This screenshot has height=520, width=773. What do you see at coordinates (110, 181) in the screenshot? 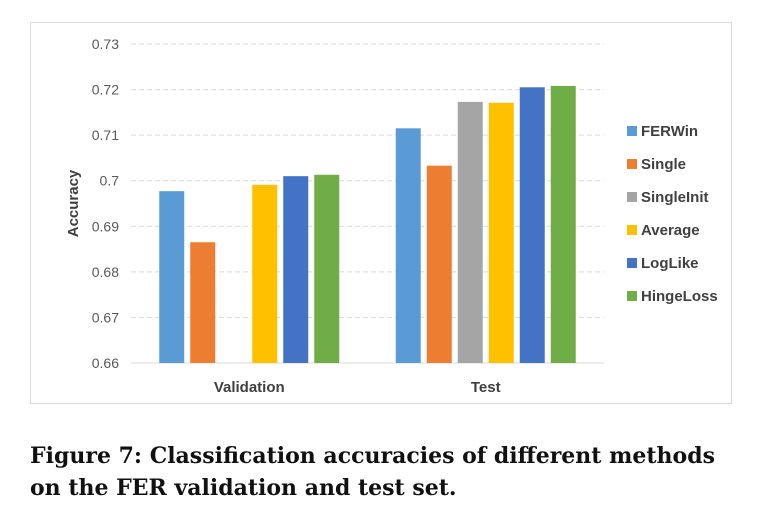
I see `y-tick-label: 0.7` at bounding box center [110, 181].